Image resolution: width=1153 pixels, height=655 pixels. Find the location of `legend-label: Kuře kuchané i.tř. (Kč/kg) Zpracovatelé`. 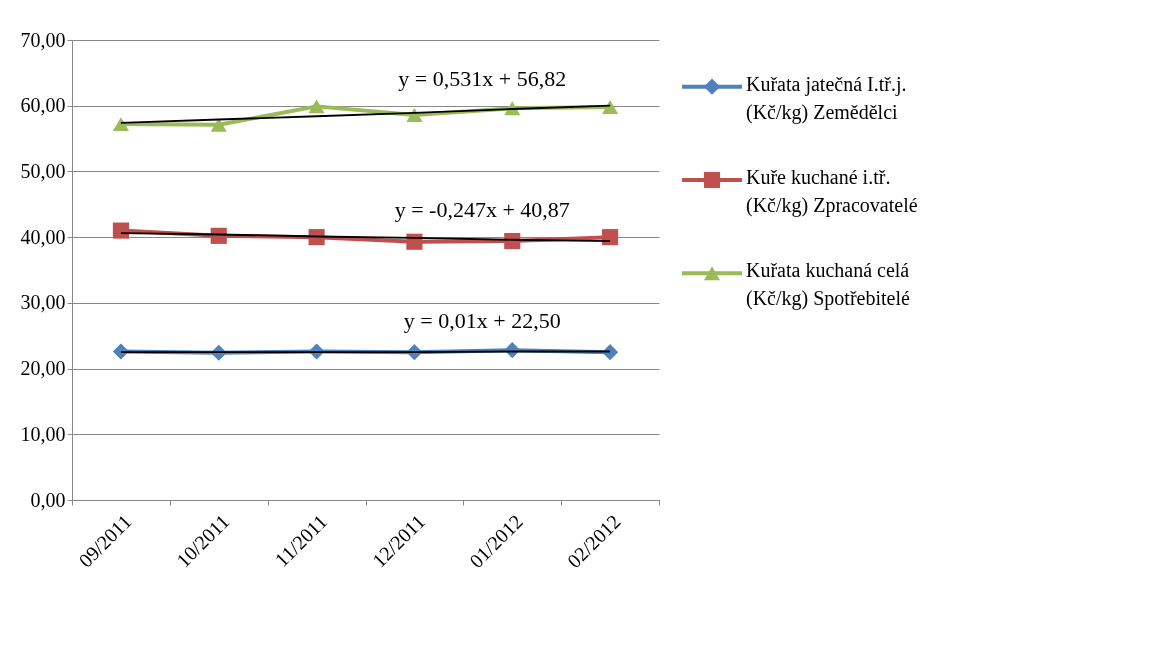

legend-label: Kuře kuchané i.tř. (Kč/kg) Zpracovatelé is located at coordinates (832, 191).